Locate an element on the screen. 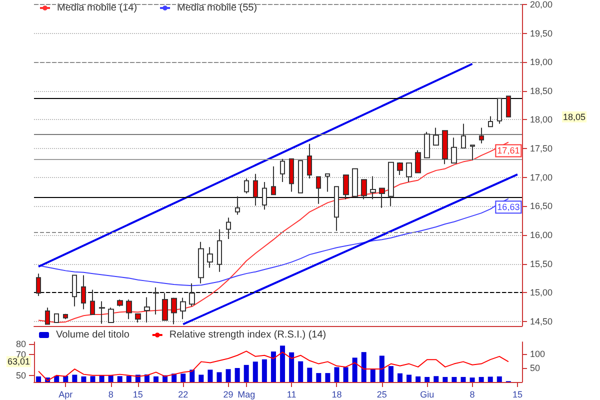 This screenshot has height=400, width=600. y-tick-label: 20,00 is located at coordinates (541, 5).